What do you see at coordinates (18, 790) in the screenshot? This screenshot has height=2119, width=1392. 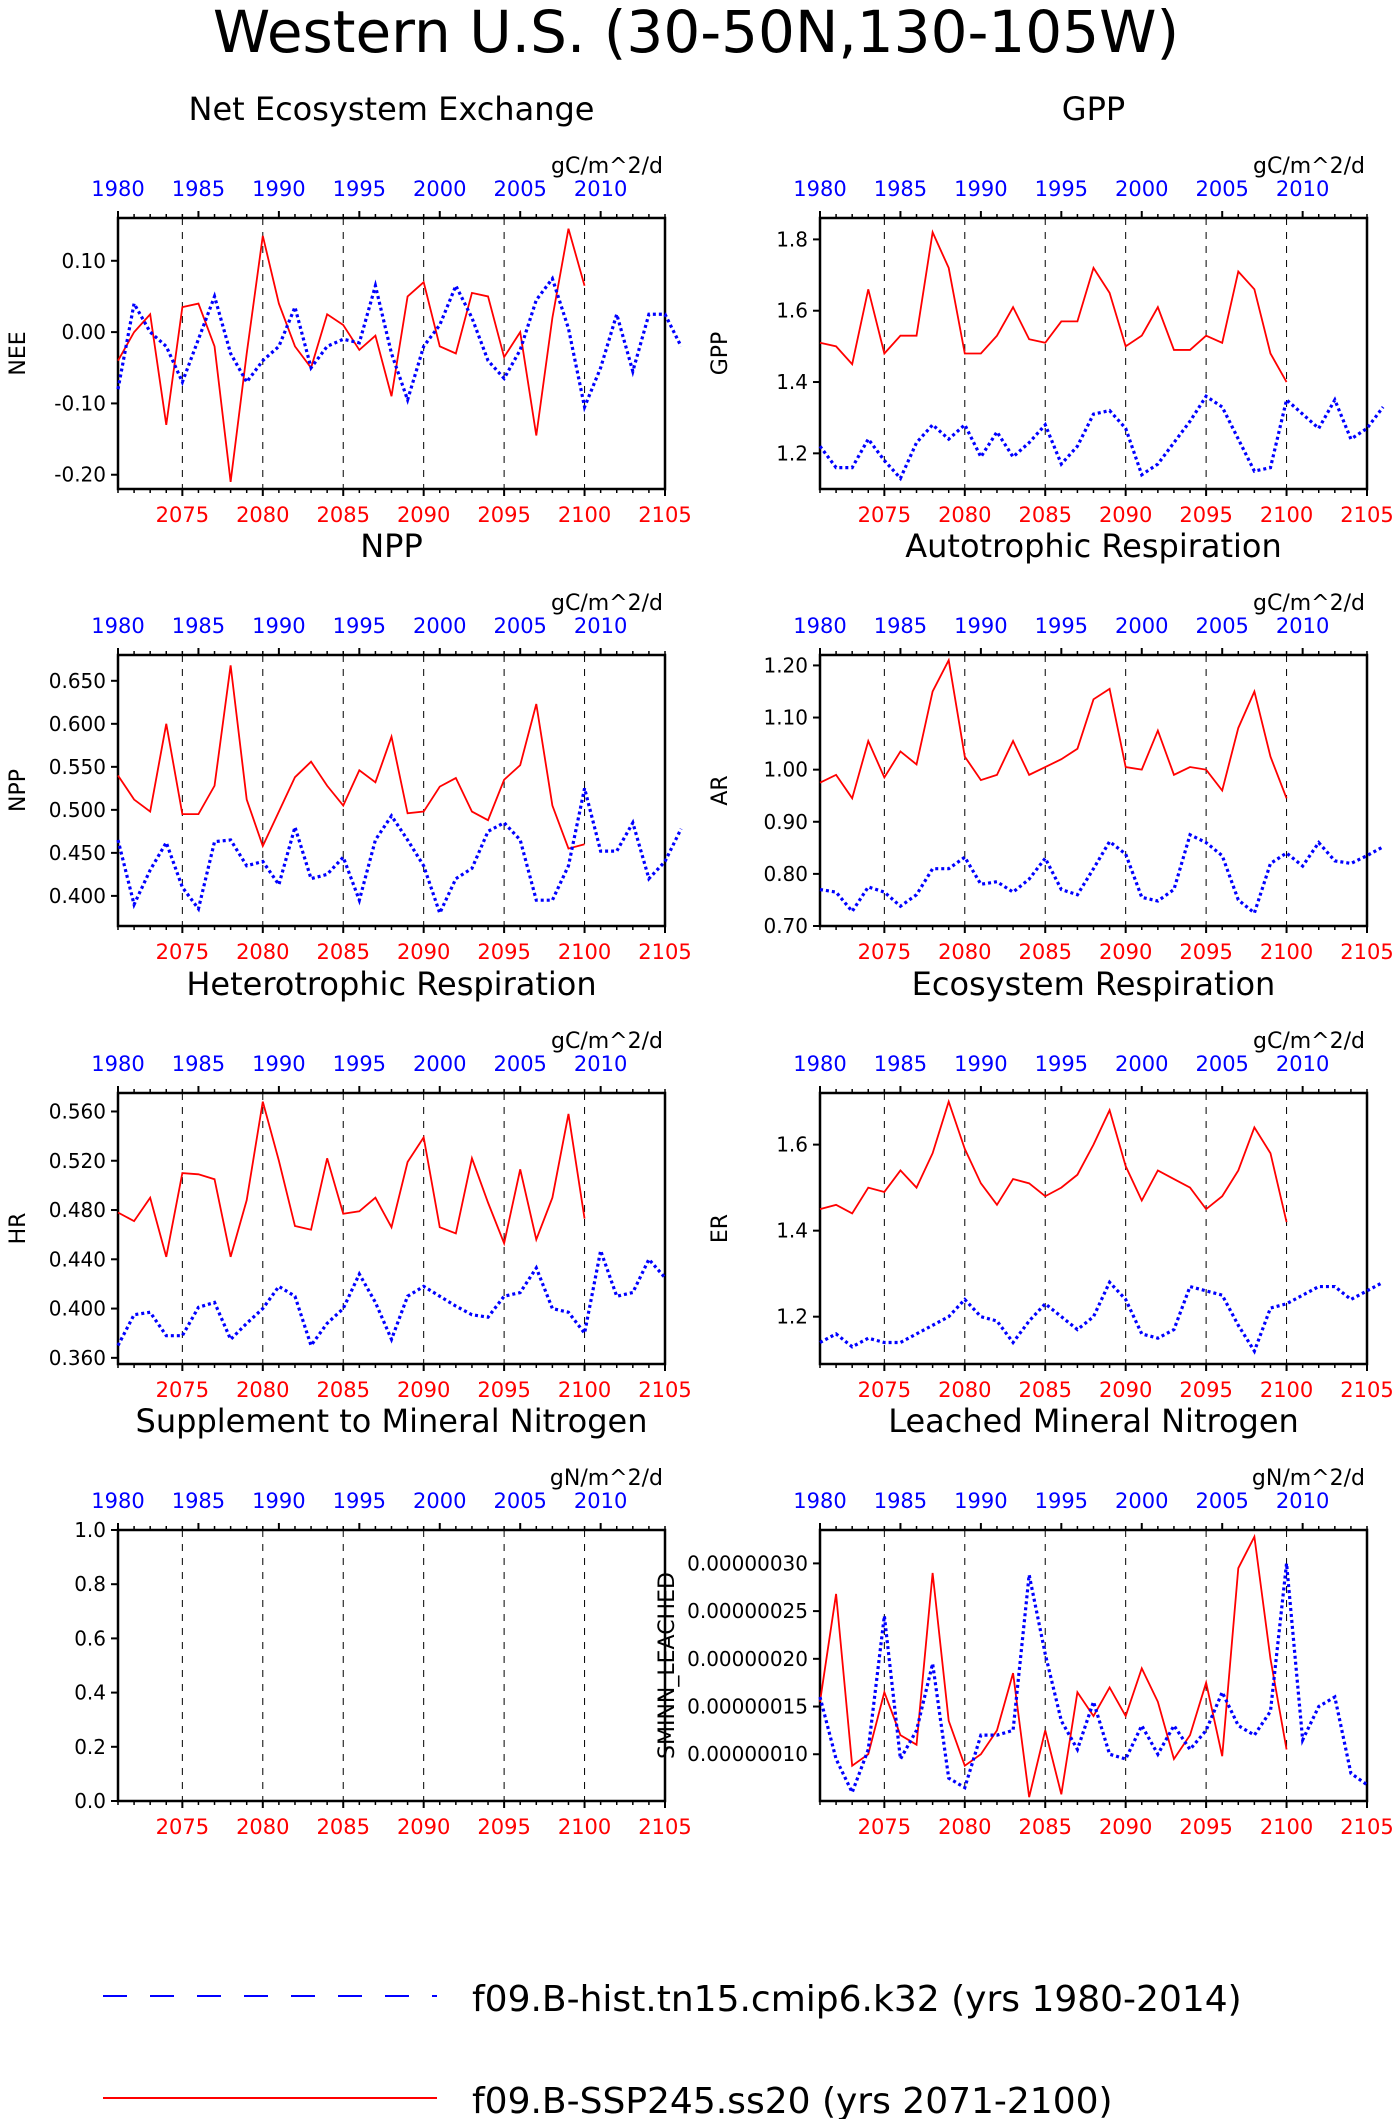 I see `y-axis-label: NPP` at bounding box center [18, 790].